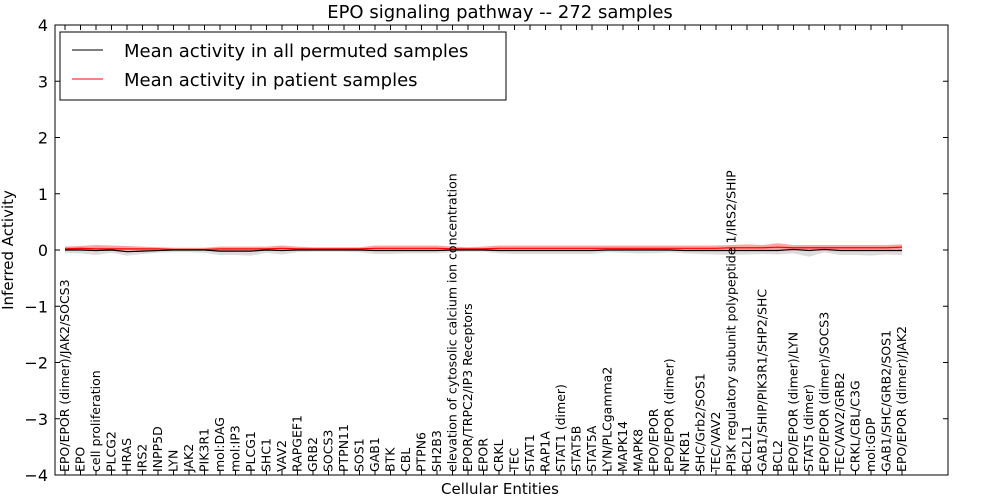 The image size is (1000, 500). I want to click on x-category-label: MAPK14, so click(622, 446).